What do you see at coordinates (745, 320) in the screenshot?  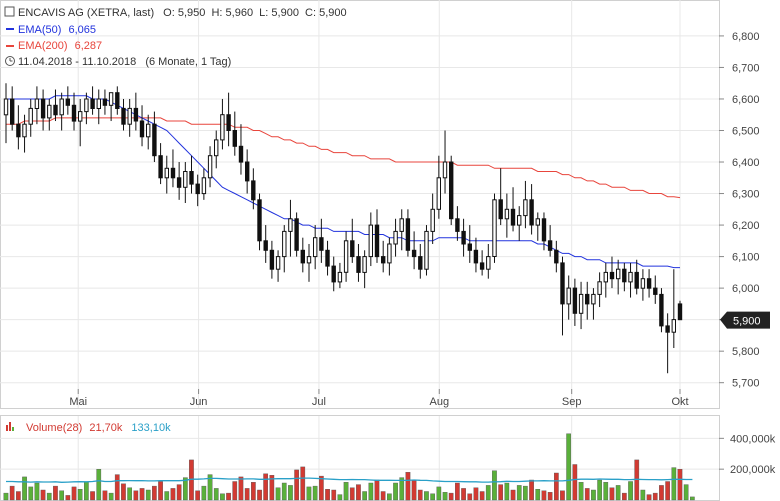 I see `last-price-marker: 5,900` at bounding box center [745, 320].